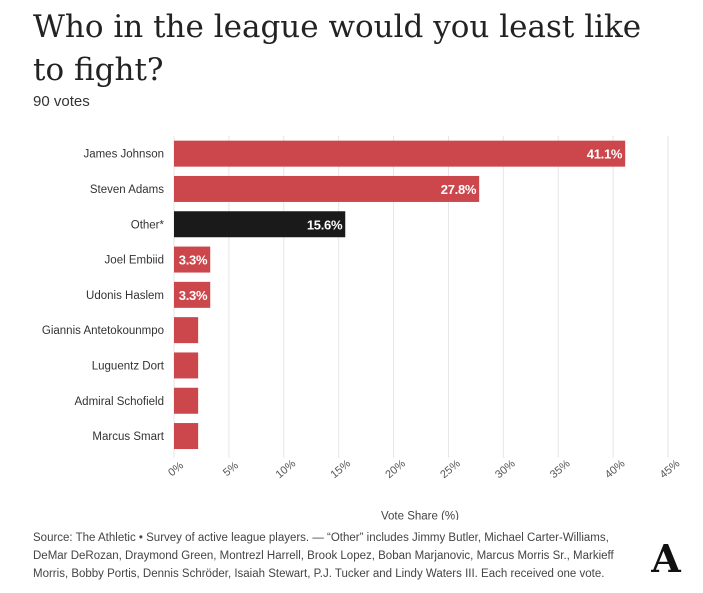 The width and height of the screenshot is (703, 593). Describe the element at coordinates (61, 101) in the screenshot. I see `vote-count: 90 votes` at that location.